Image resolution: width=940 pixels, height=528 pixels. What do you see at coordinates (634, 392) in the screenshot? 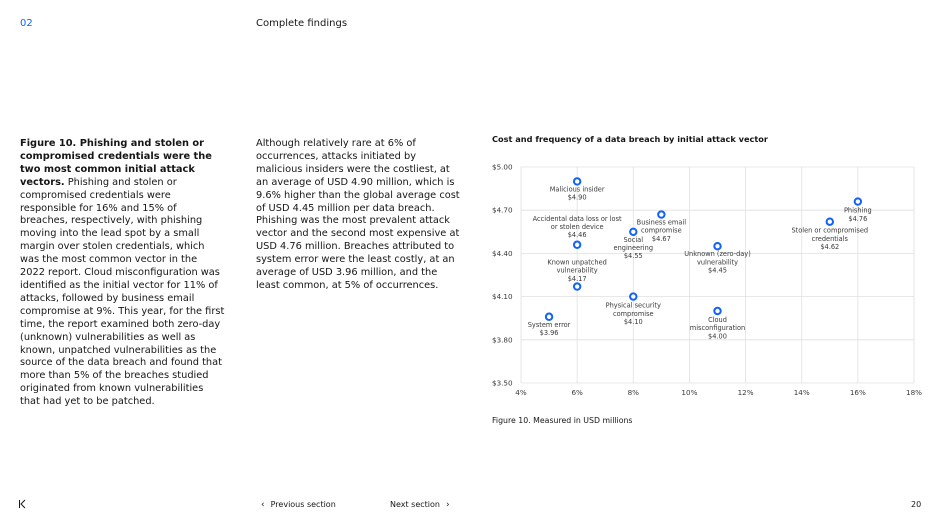
I see `x-tick-label: 8%` at bounding box center [634, 392].